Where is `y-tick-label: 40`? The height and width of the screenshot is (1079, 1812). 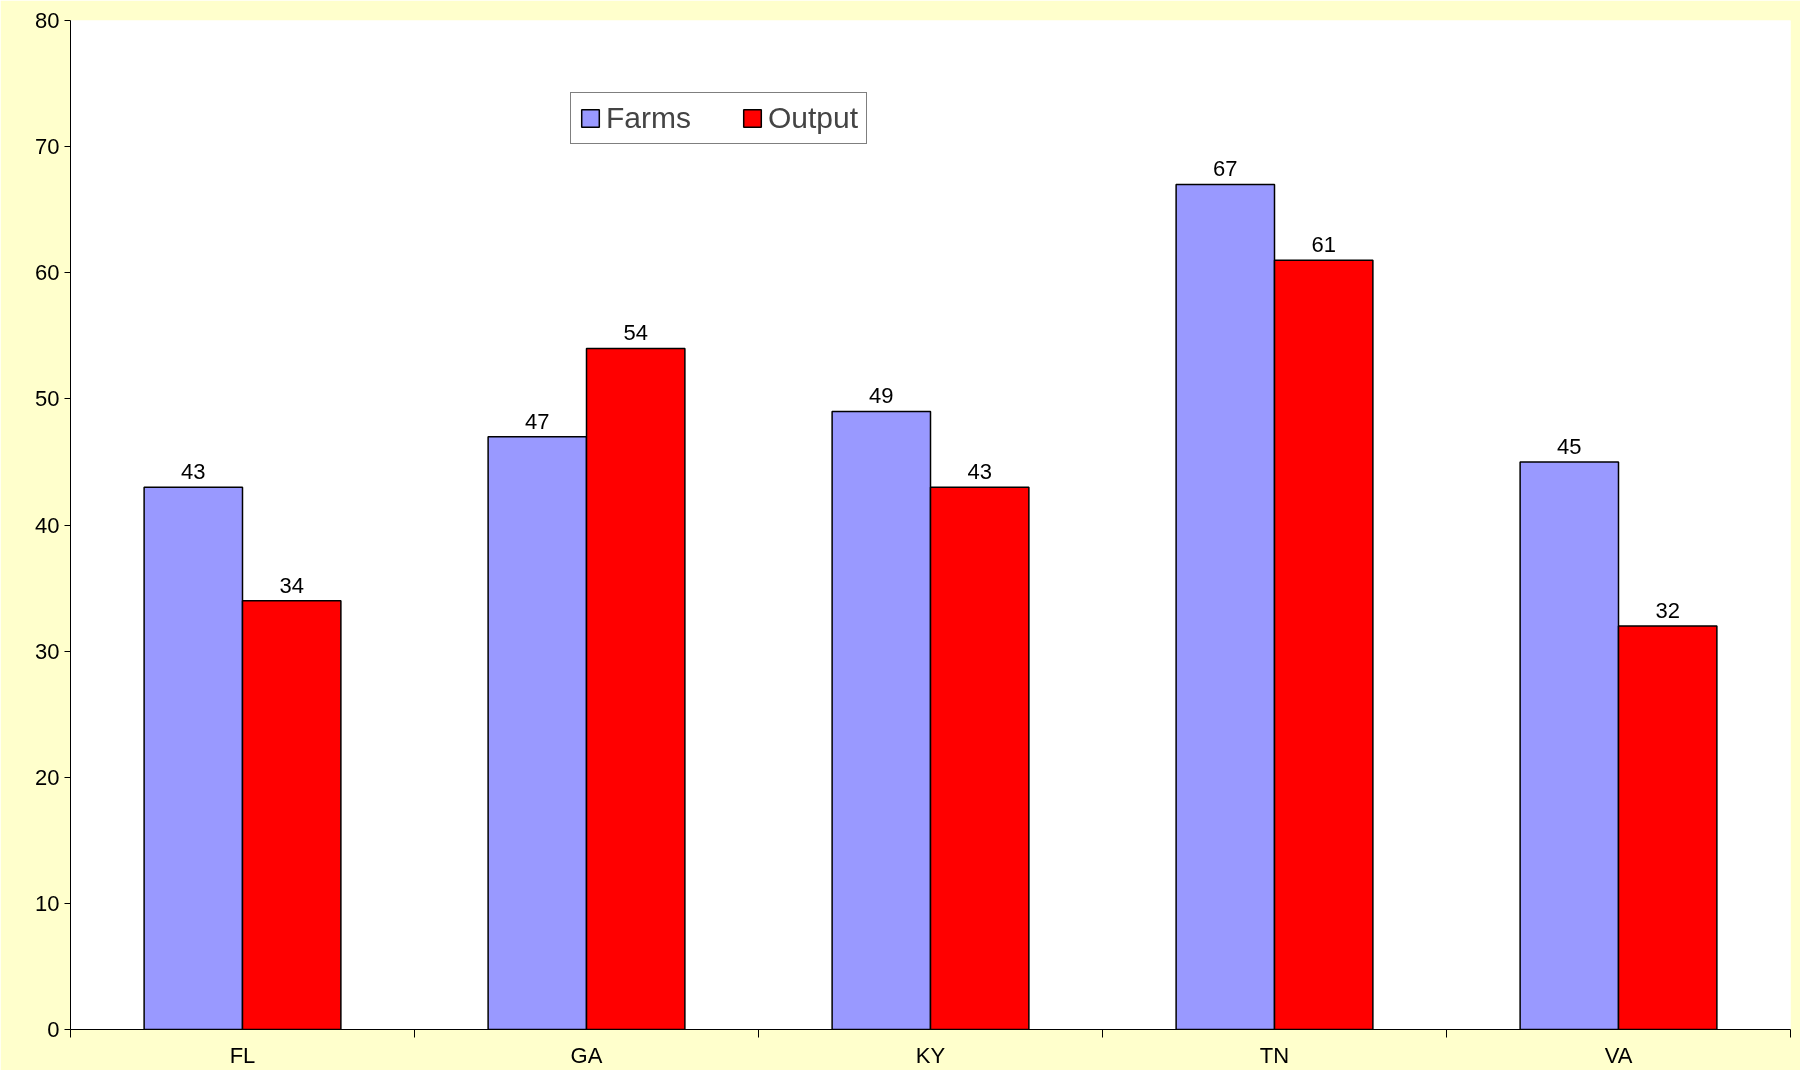
y-tick-label: 40 is located at coordinates (47, 525).